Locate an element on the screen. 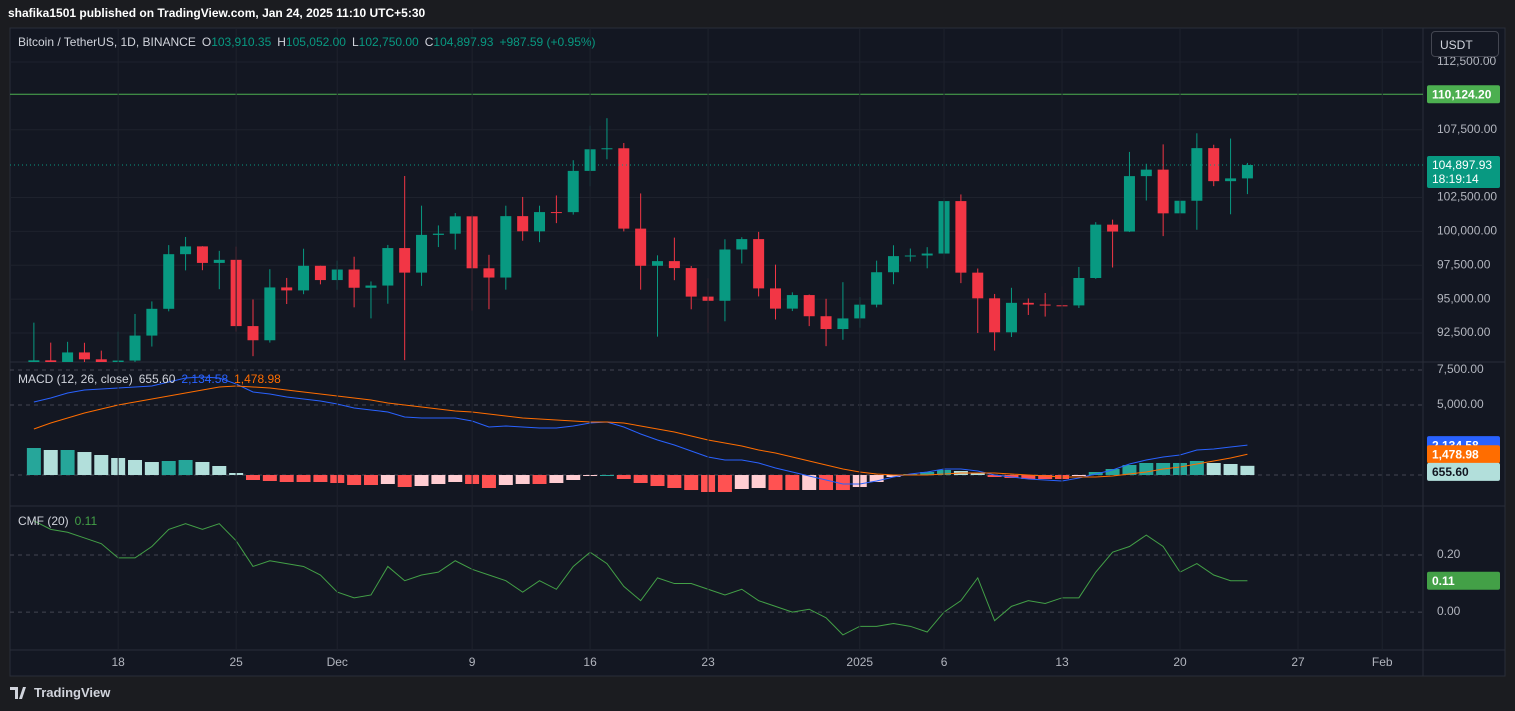  y-tick-label: 112,500.00 is located at coordinates (1466, 61).